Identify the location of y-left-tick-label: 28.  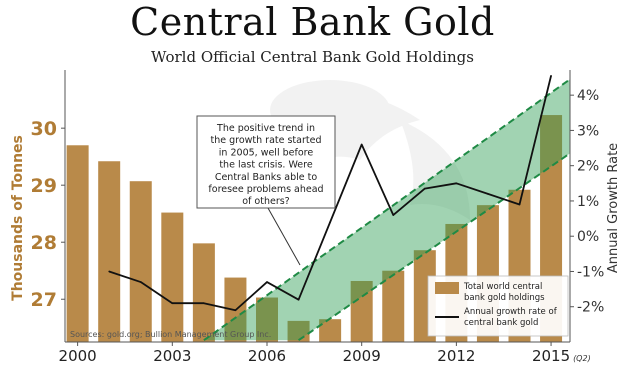
(44, 243).